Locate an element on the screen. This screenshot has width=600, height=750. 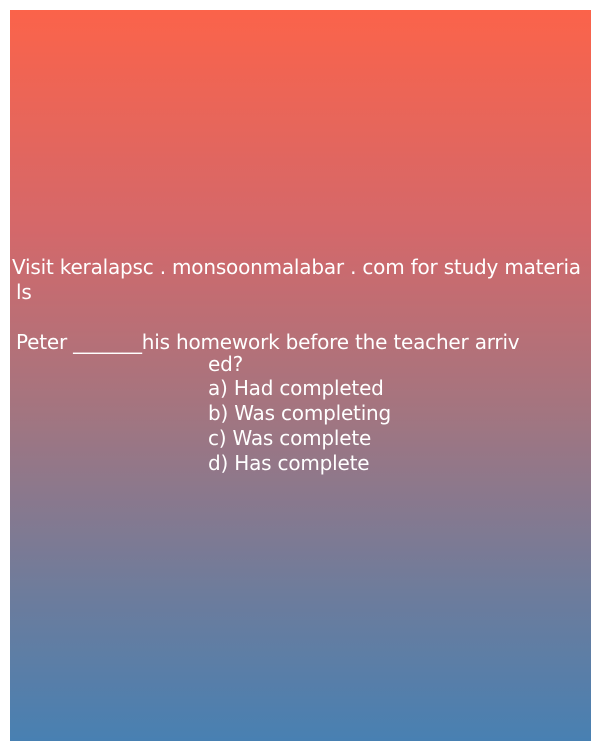
question-text-line-2: ed? is located at coordinates (226, 364).